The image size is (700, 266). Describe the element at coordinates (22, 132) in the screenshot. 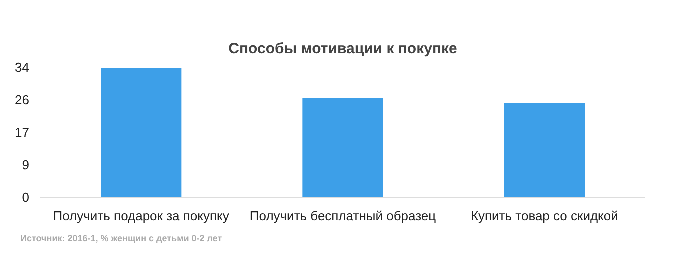

I see `y-tick-label: 17` at that location.